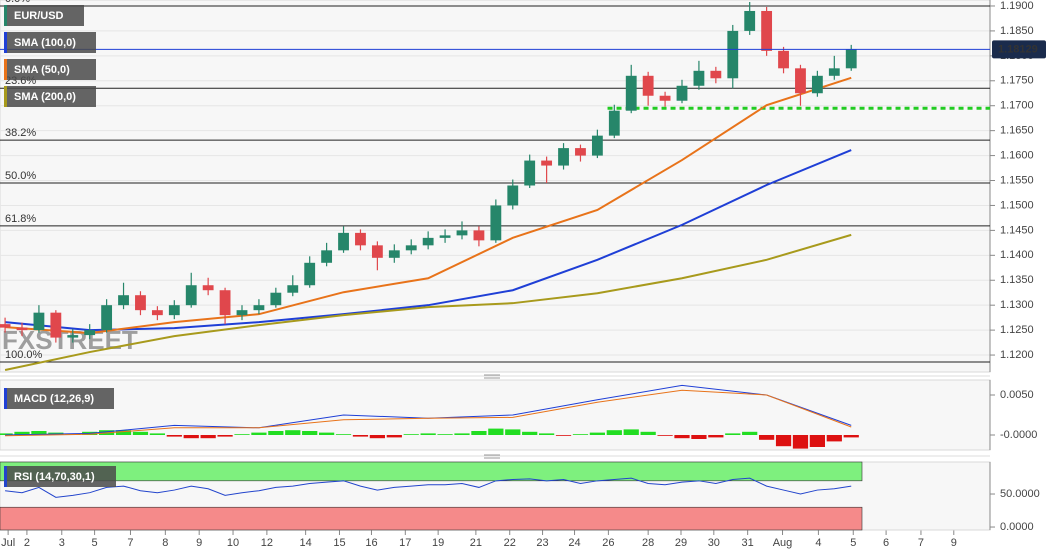 This screenshot has height=555, width=1060. Describe the element at coordinates (574, 543) in the screenshot. I see `x-tick-label: 24` at that location.